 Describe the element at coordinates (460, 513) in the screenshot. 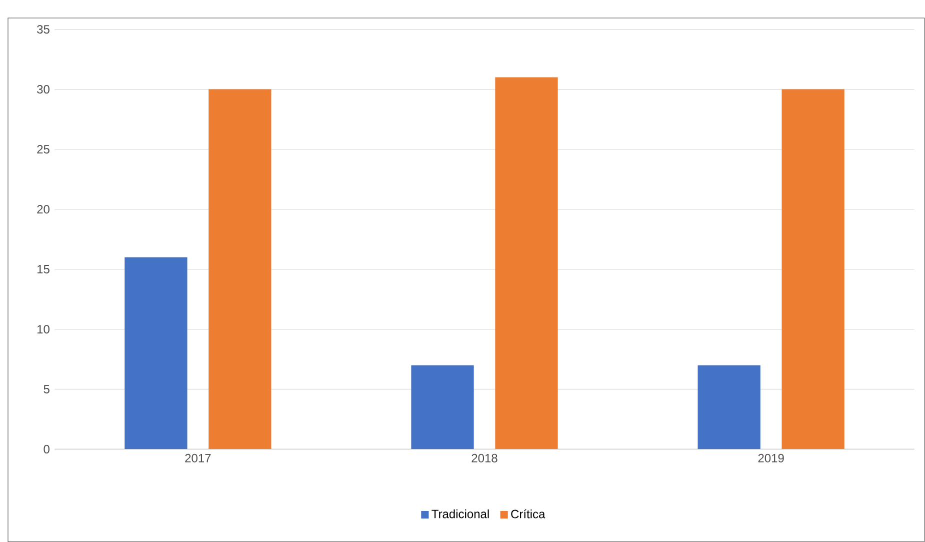

I see `legend-label: Tradicional` at that location.